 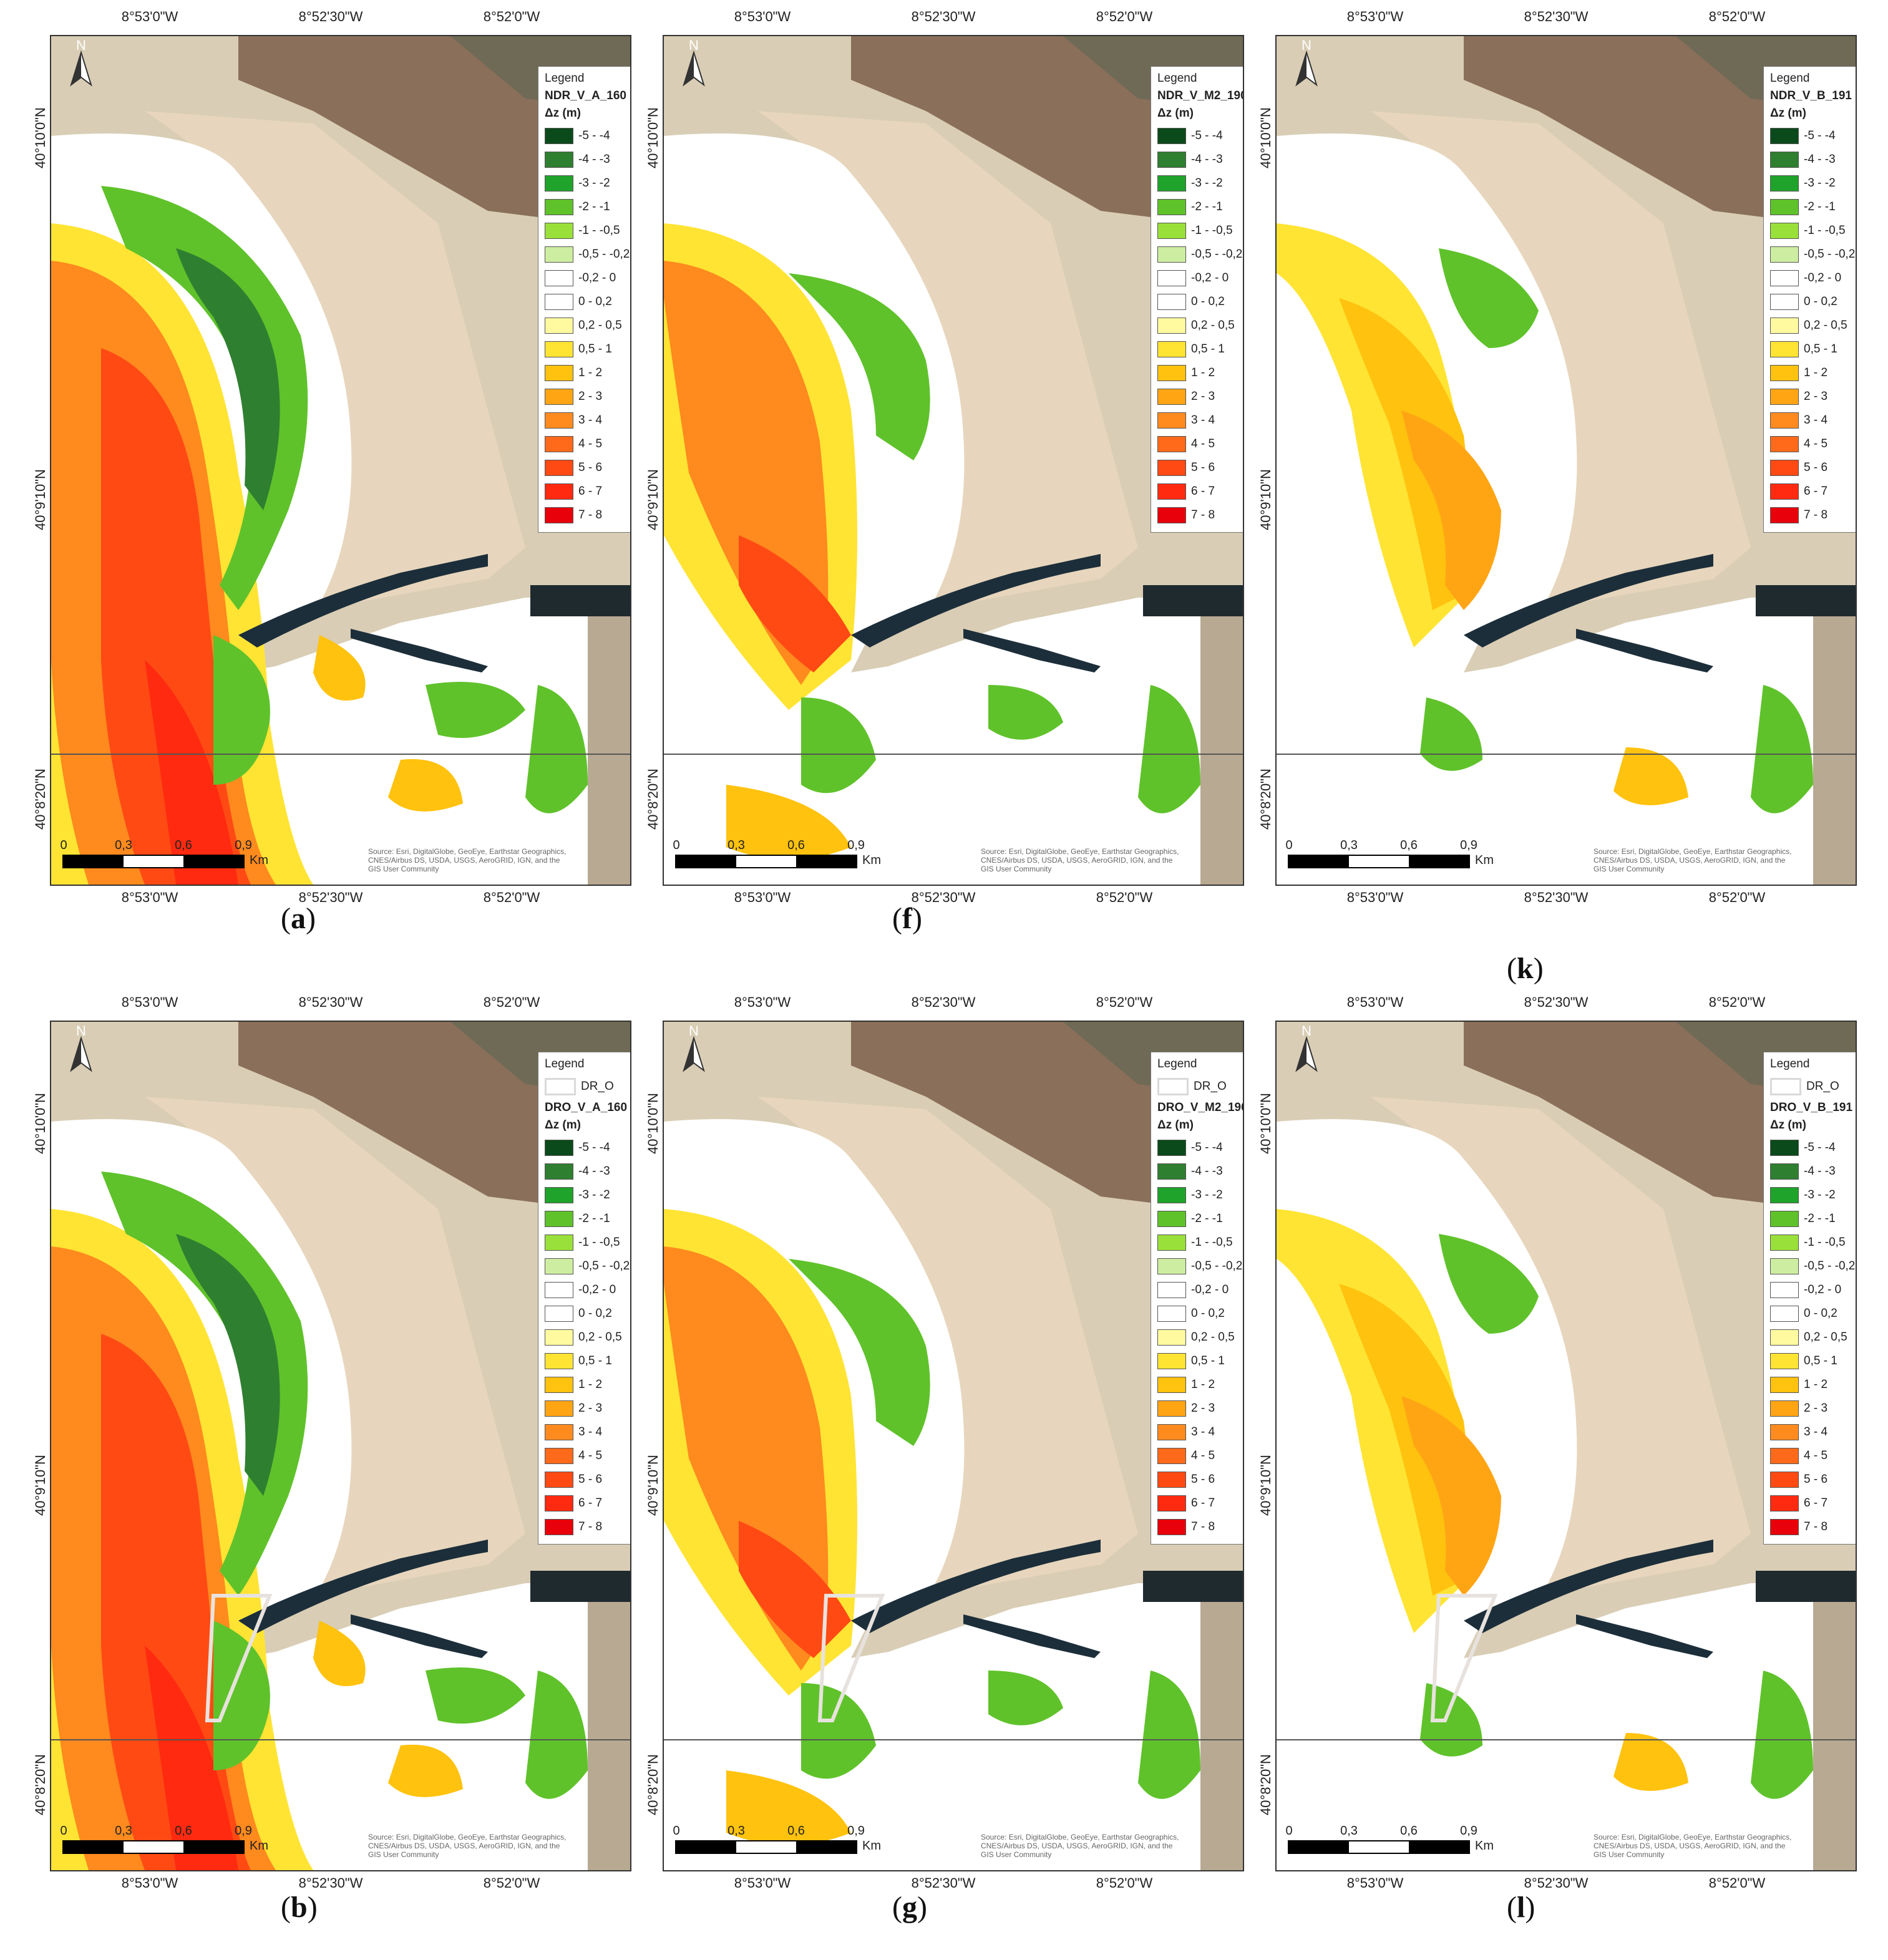 I want to click on legend-class: -5 - -4, so click(x=1813, y=136).